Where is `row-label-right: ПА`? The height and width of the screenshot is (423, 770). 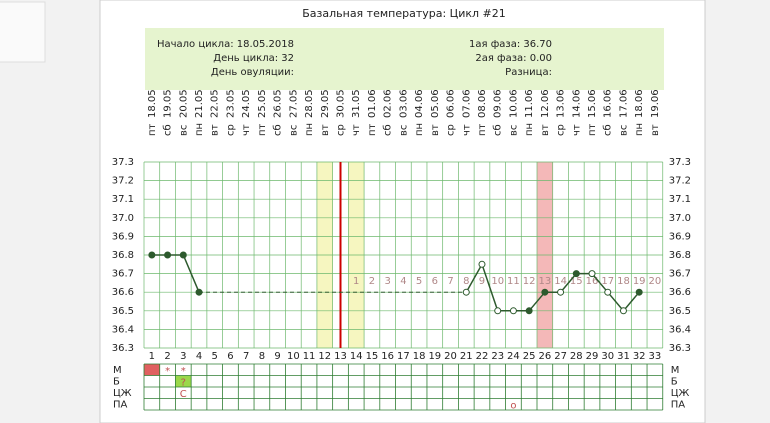 row-label-right: ПА is located at coordinates (678, 404).